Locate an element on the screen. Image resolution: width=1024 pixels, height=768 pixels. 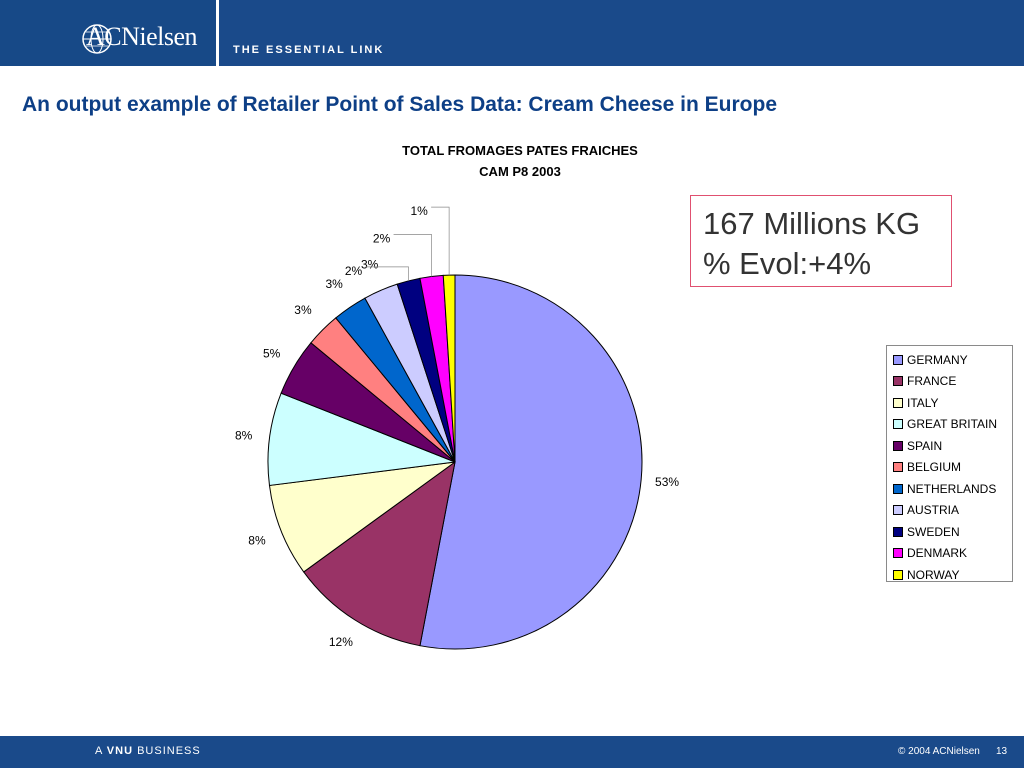
legend-item: NORWAY is located at coordinates (949, 575).